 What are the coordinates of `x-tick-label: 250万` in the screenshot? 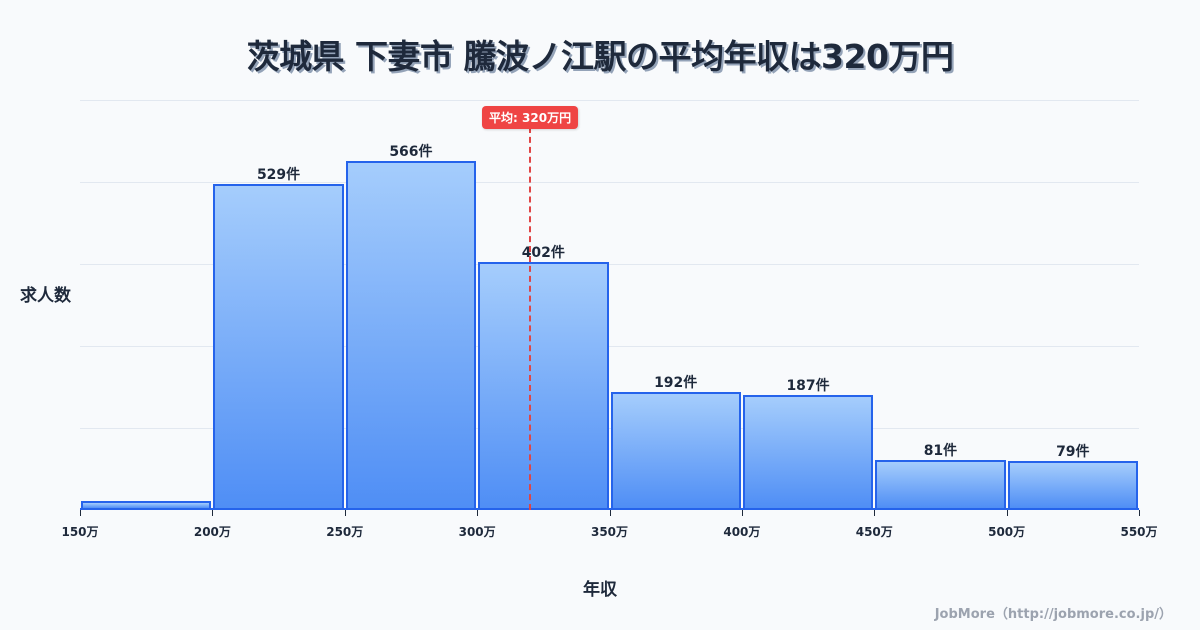 It's located at (345, 532).